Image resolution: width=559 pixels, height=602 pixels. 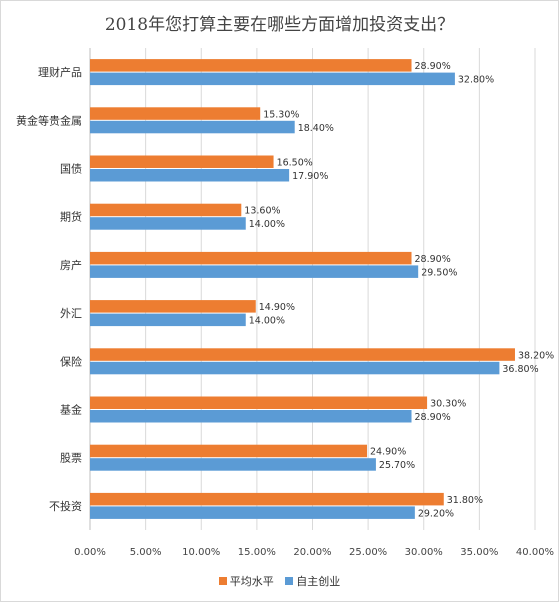 I want to click on x-tick-label: 35.00%, so click(x=479, y=552).